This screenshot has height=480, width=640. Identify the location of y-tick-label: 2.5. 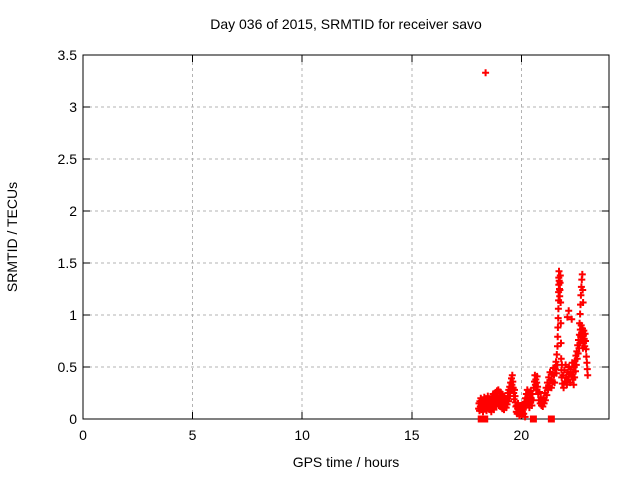
(68, 159).